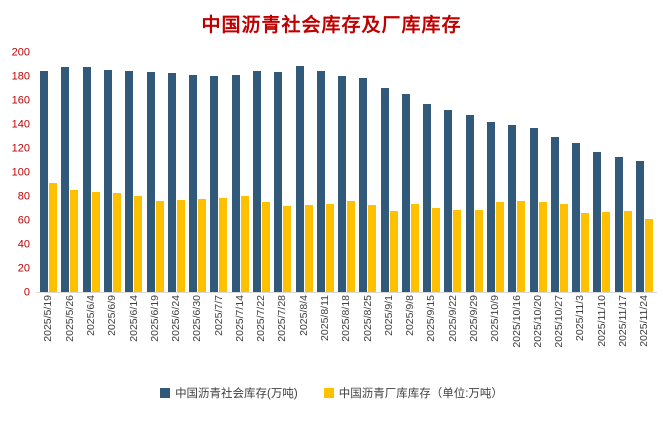 The height and width of the screenshot is (428, 663). I want to click on x-tick-label: 2025/5/26, so click(69, 318).